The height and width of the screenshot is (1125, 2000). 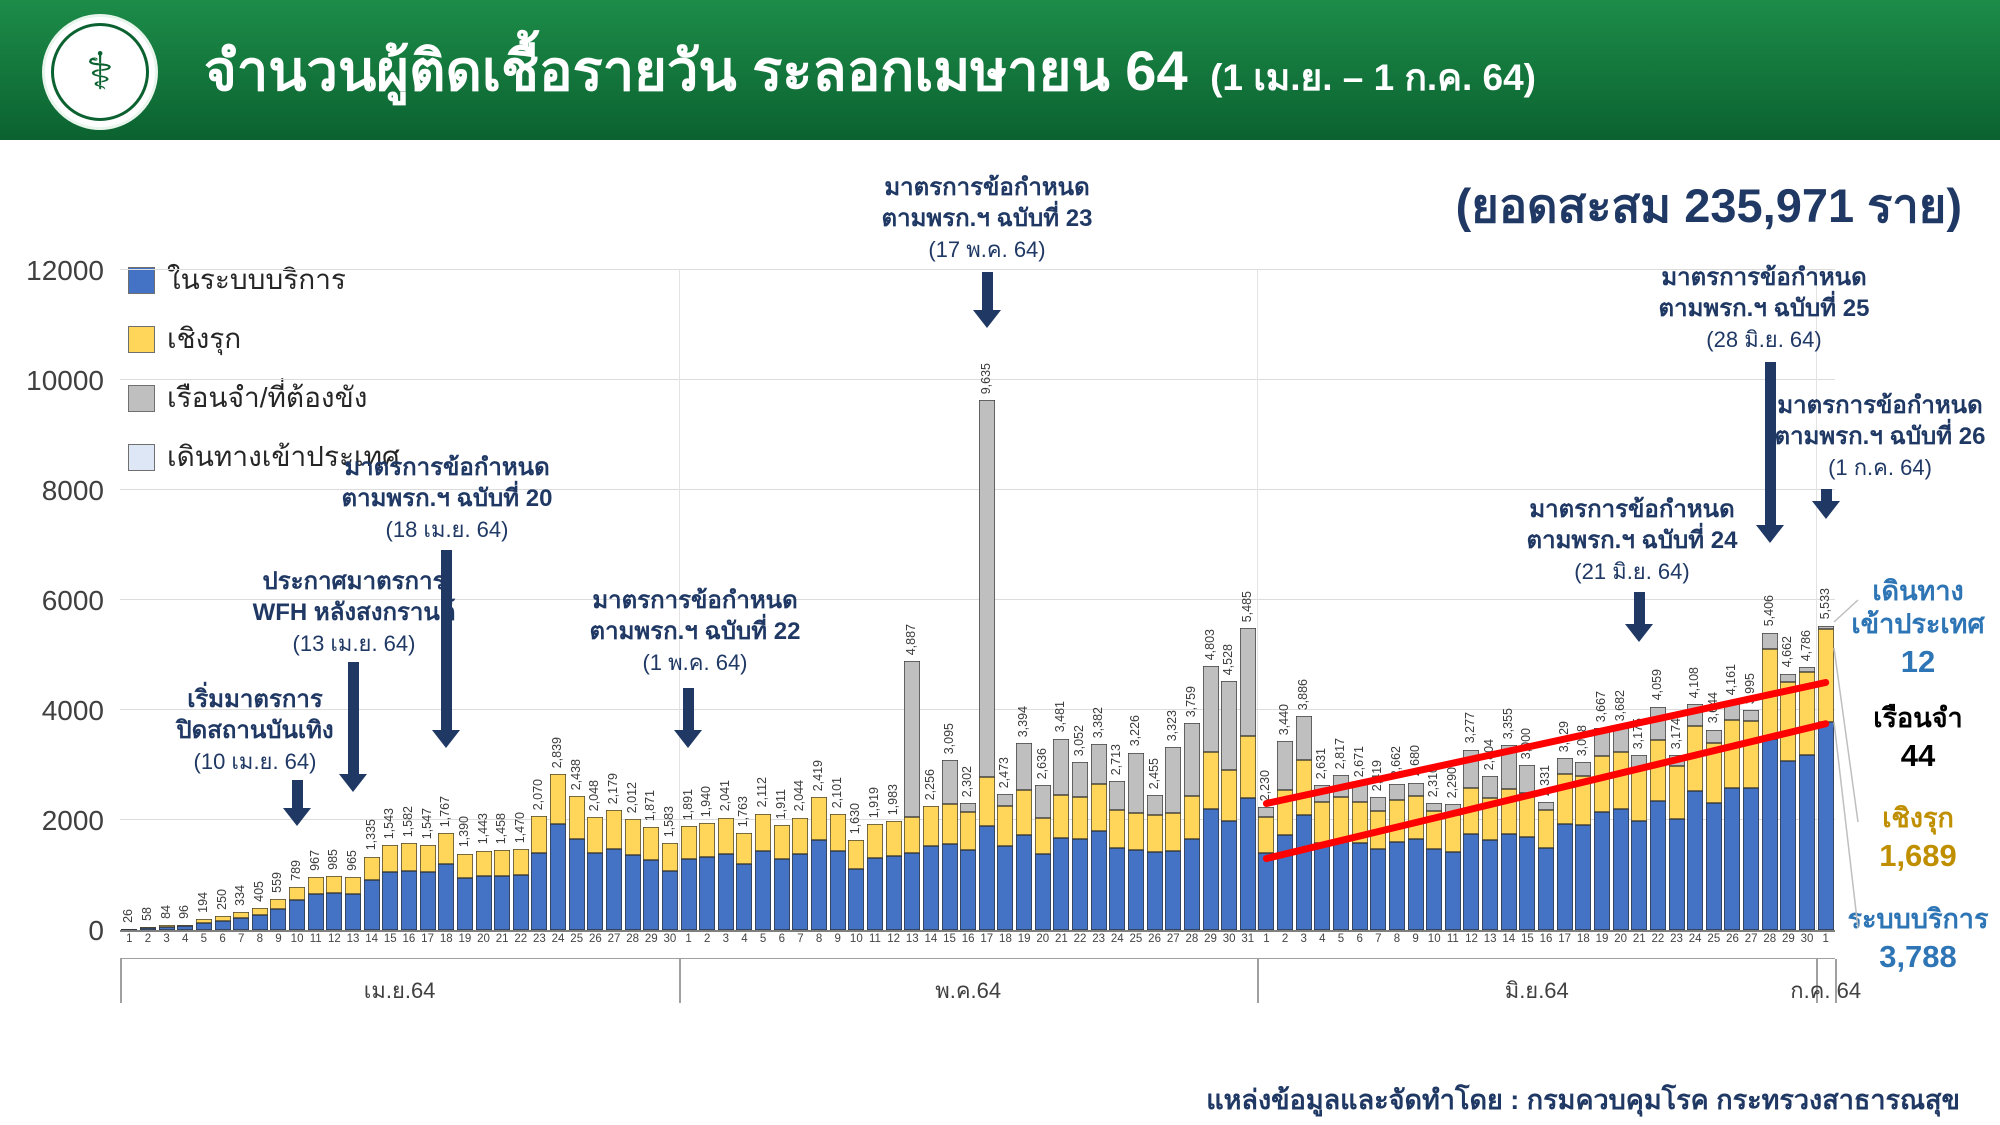 What do you see at coordinates (1041, 763) in the screenshot?
I see `bar-total-label: 2,636` at bounding box center [1041, 763].